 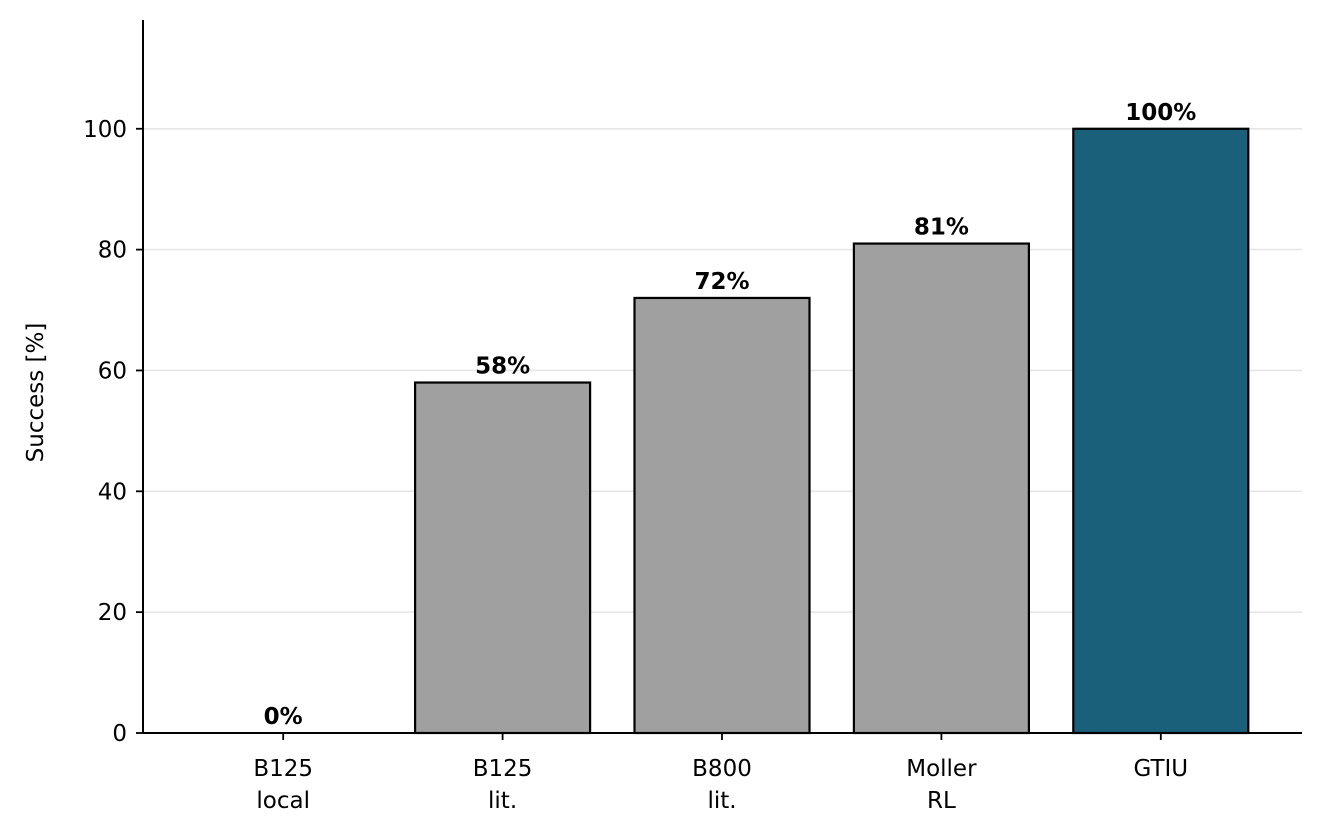 I want to click on y-tick-label: 100, so click(x=105, y=130).